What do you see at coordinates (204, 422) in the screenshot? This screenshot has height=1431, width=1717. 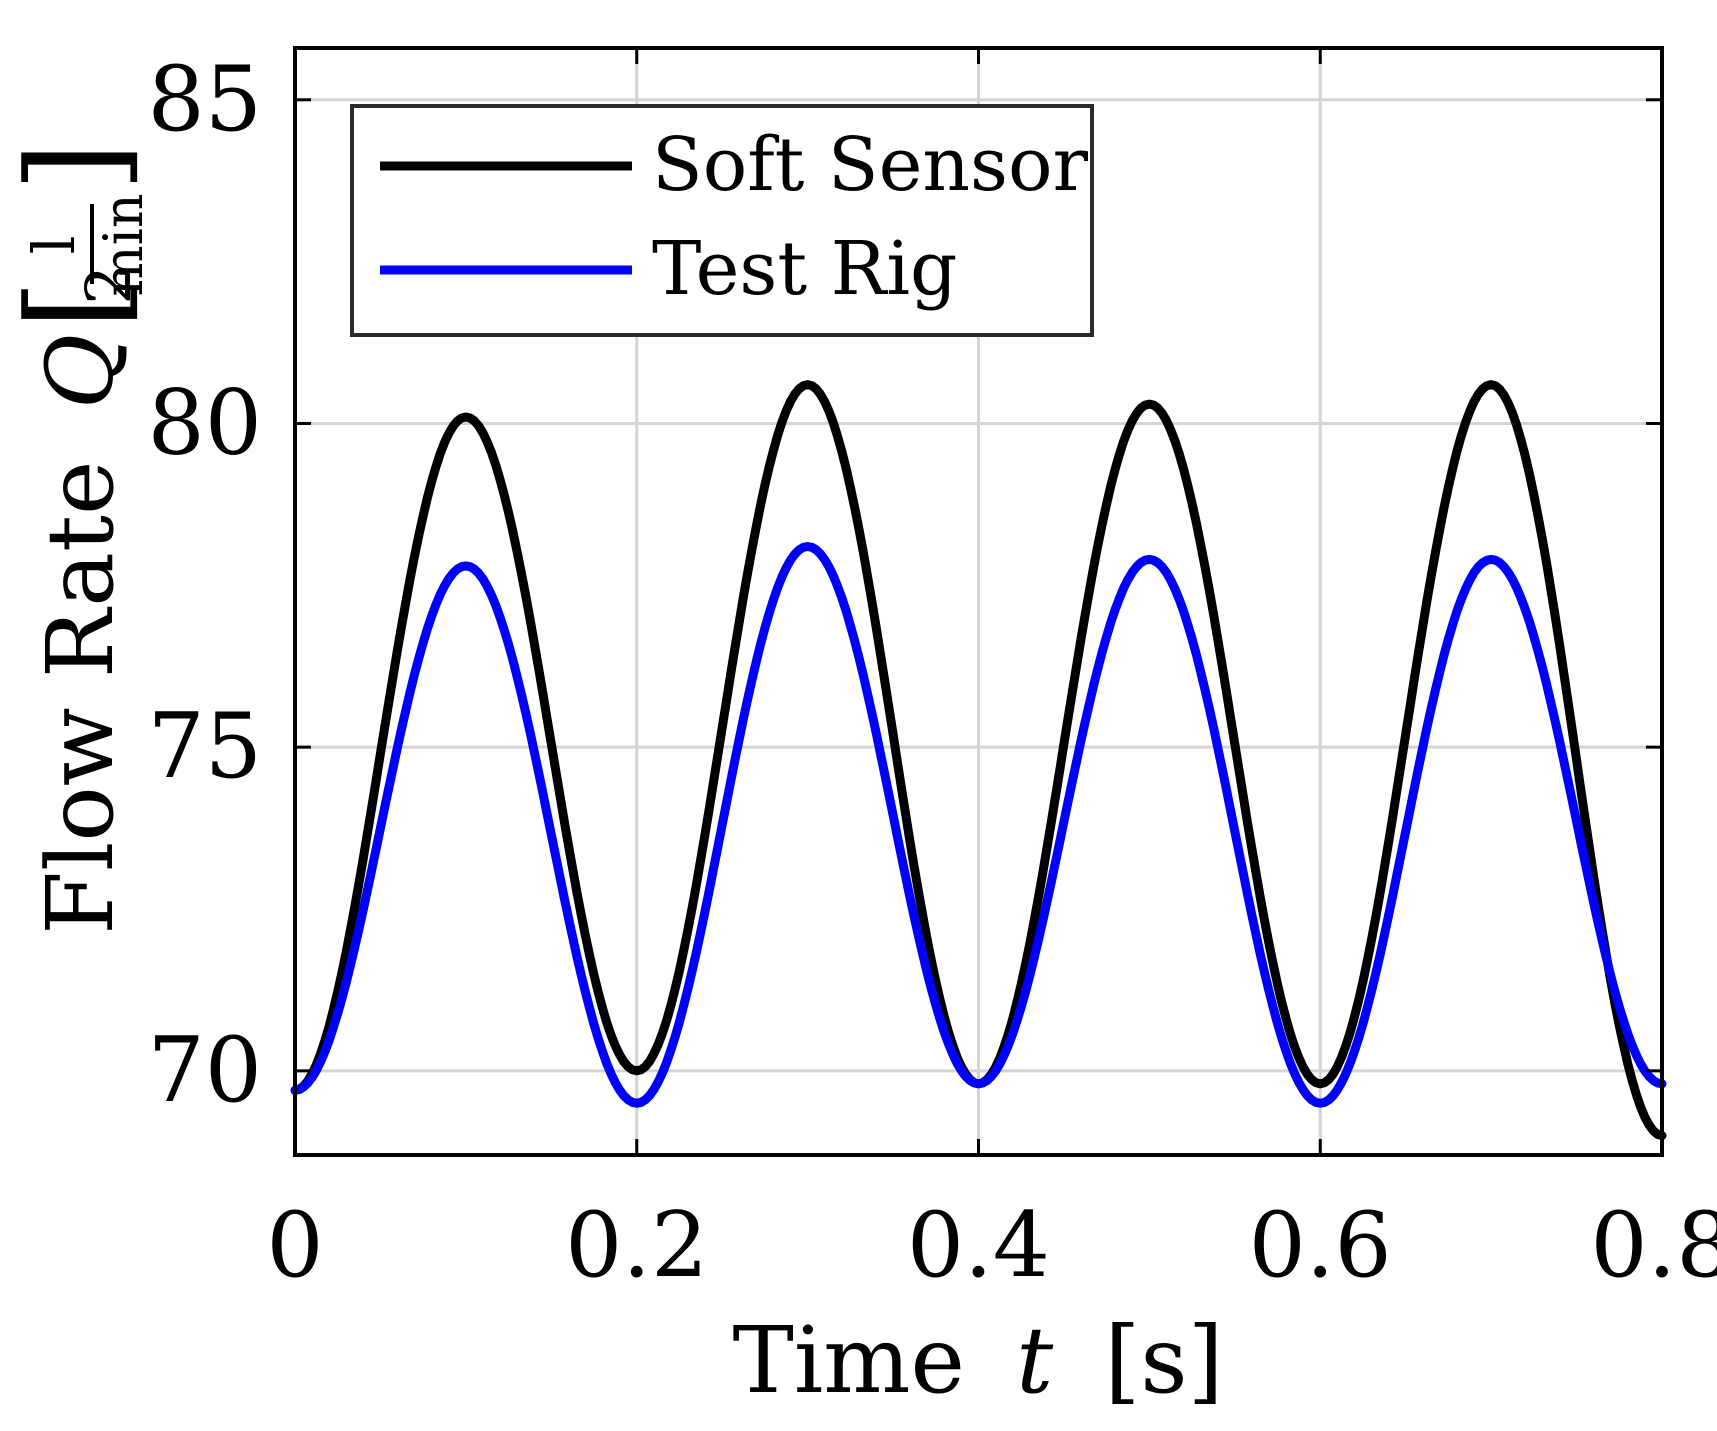 I see `y-tick-label: 80` at bounding box center [204, 422].